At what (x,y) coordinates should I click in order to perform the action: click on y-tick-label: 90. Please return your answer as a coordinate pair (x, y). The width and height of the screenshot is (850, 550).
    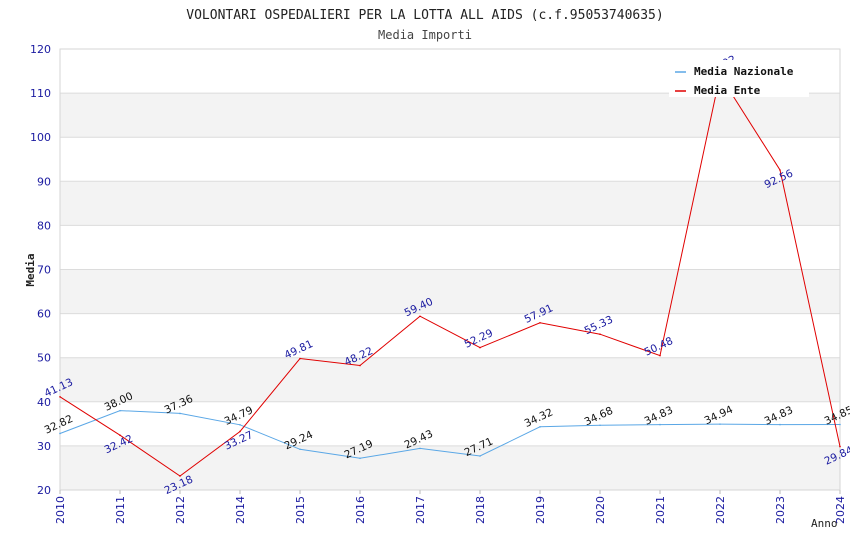
    Looking at the image, I should click on (44, 181).